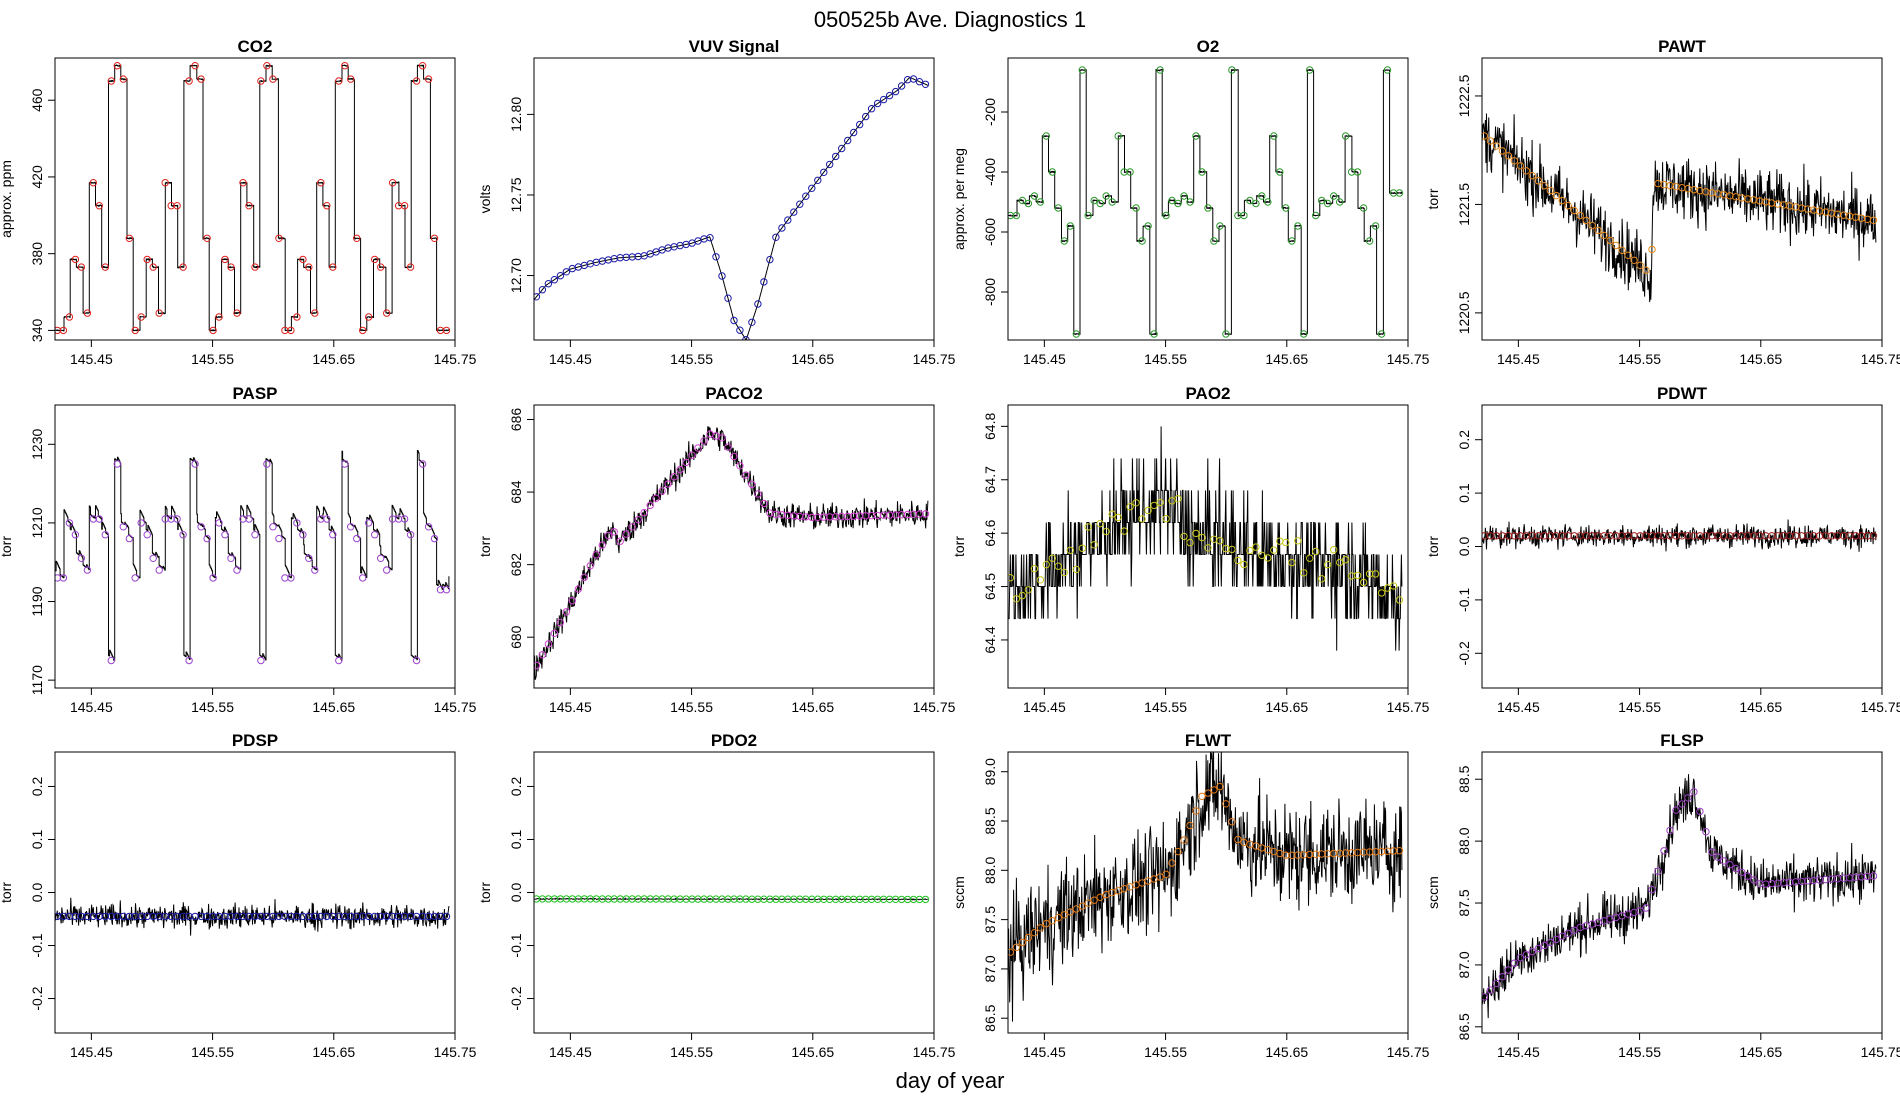 This screenshot has height=1100, width=1900. What do you see at coordinates (37, 331) in the screenshot?
I see `y-tick-label: 340` at bounding box center [37, 331].